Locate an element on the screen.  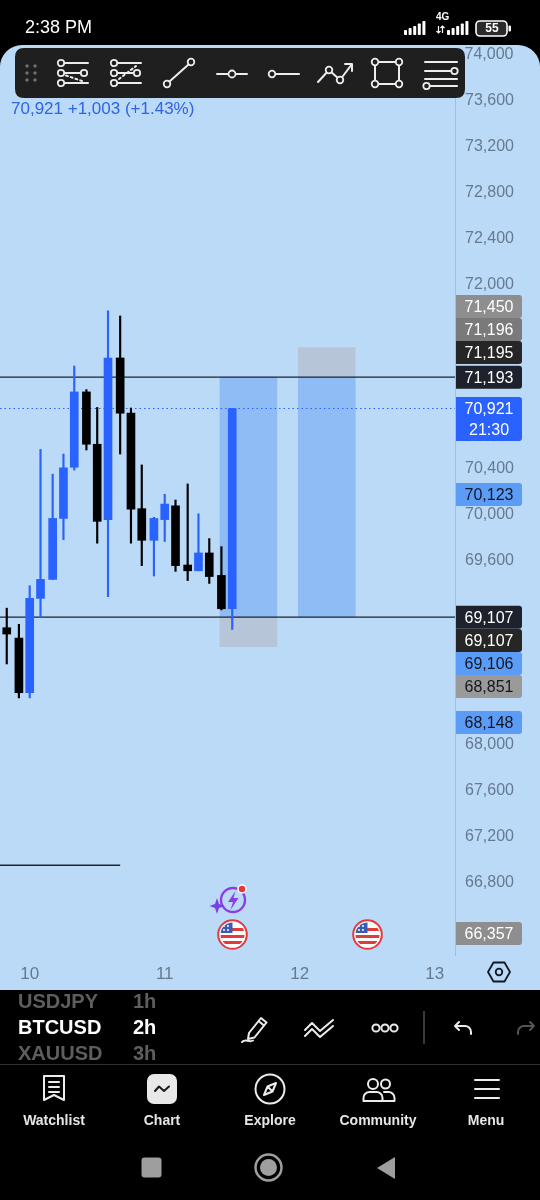
y-tick-label: 67,600 is located at coordinates (490, 789).